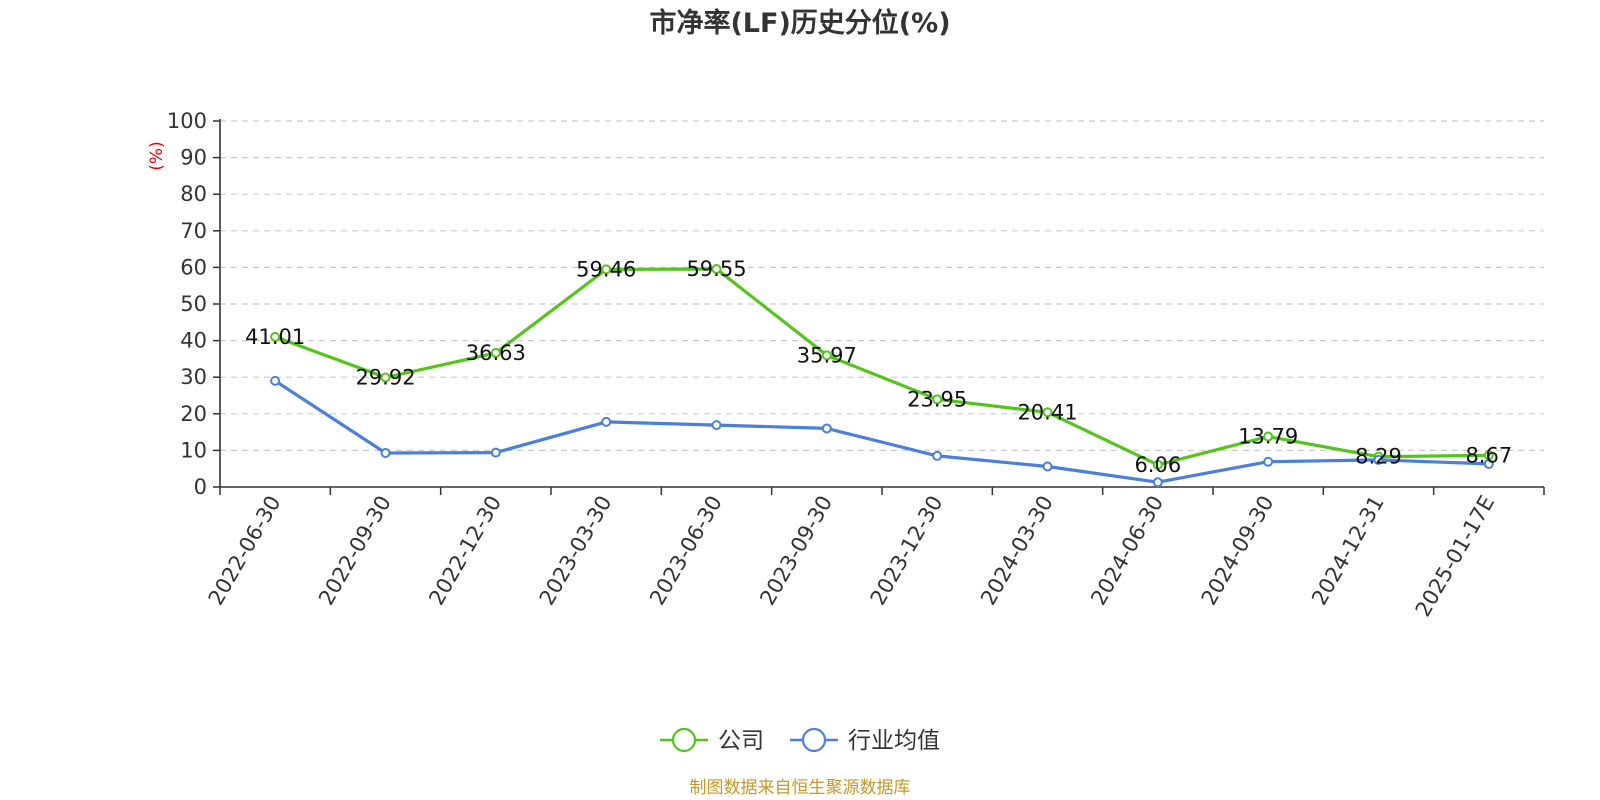 This screenshot has height=800, width=1600. Describe the element at coordinates (193, 450) in the screenshot. I see `y-tick-label: 10` at that location.